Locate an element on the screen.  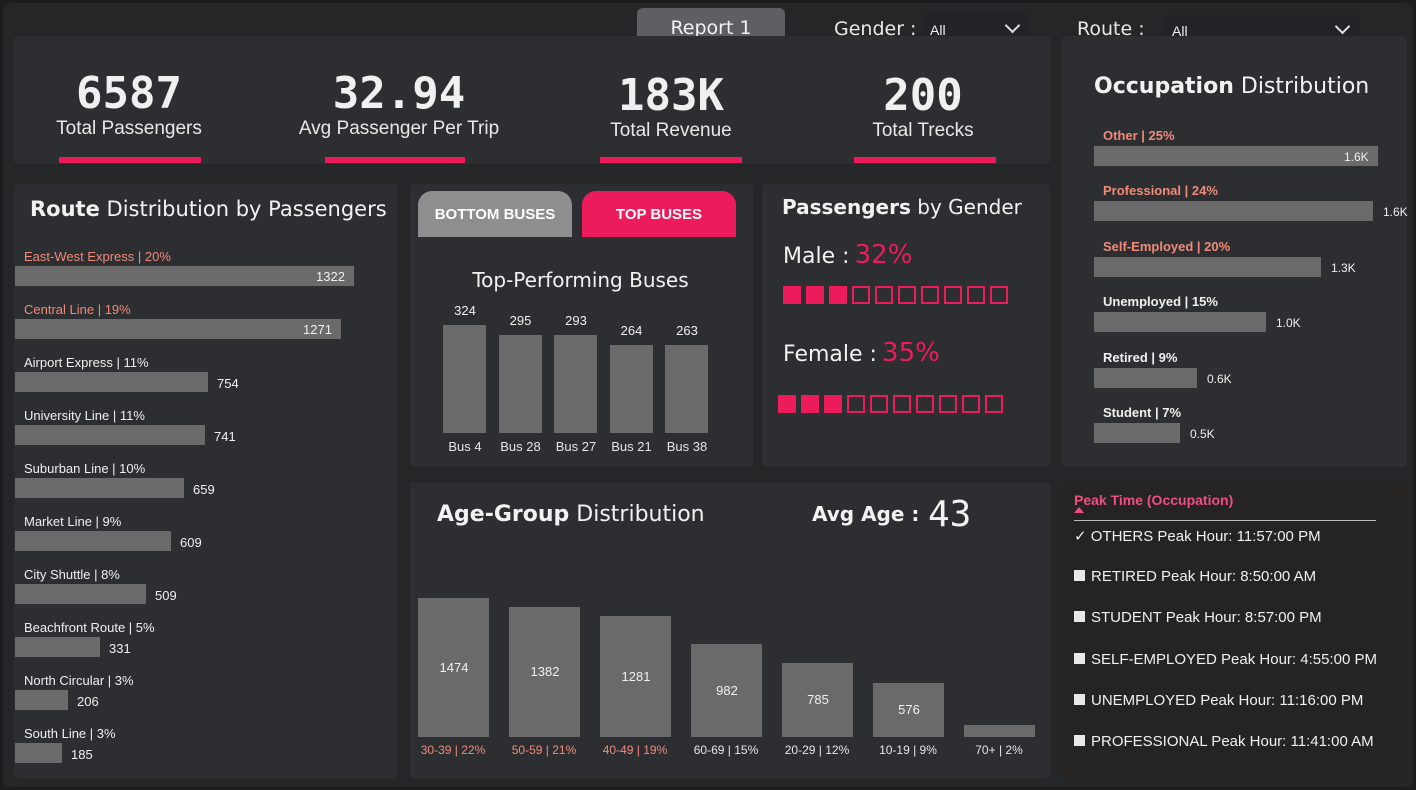
peak-list-item: ✓ OTHERS Peak Hour: 11:57:00 PM is located at coordinates (1197, 536).